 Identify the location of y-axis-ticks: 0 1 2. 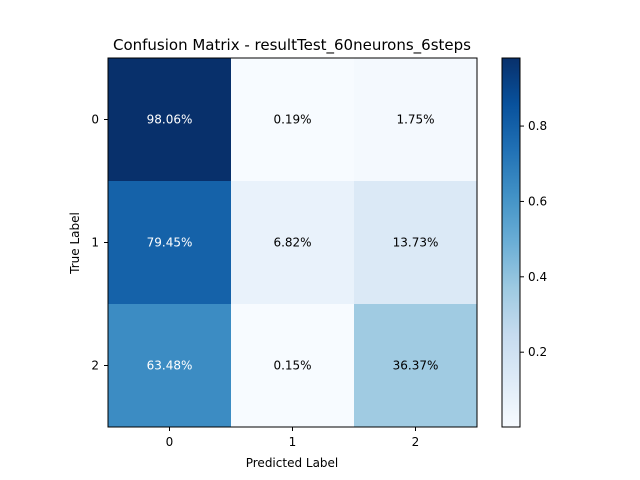
(99, 243).